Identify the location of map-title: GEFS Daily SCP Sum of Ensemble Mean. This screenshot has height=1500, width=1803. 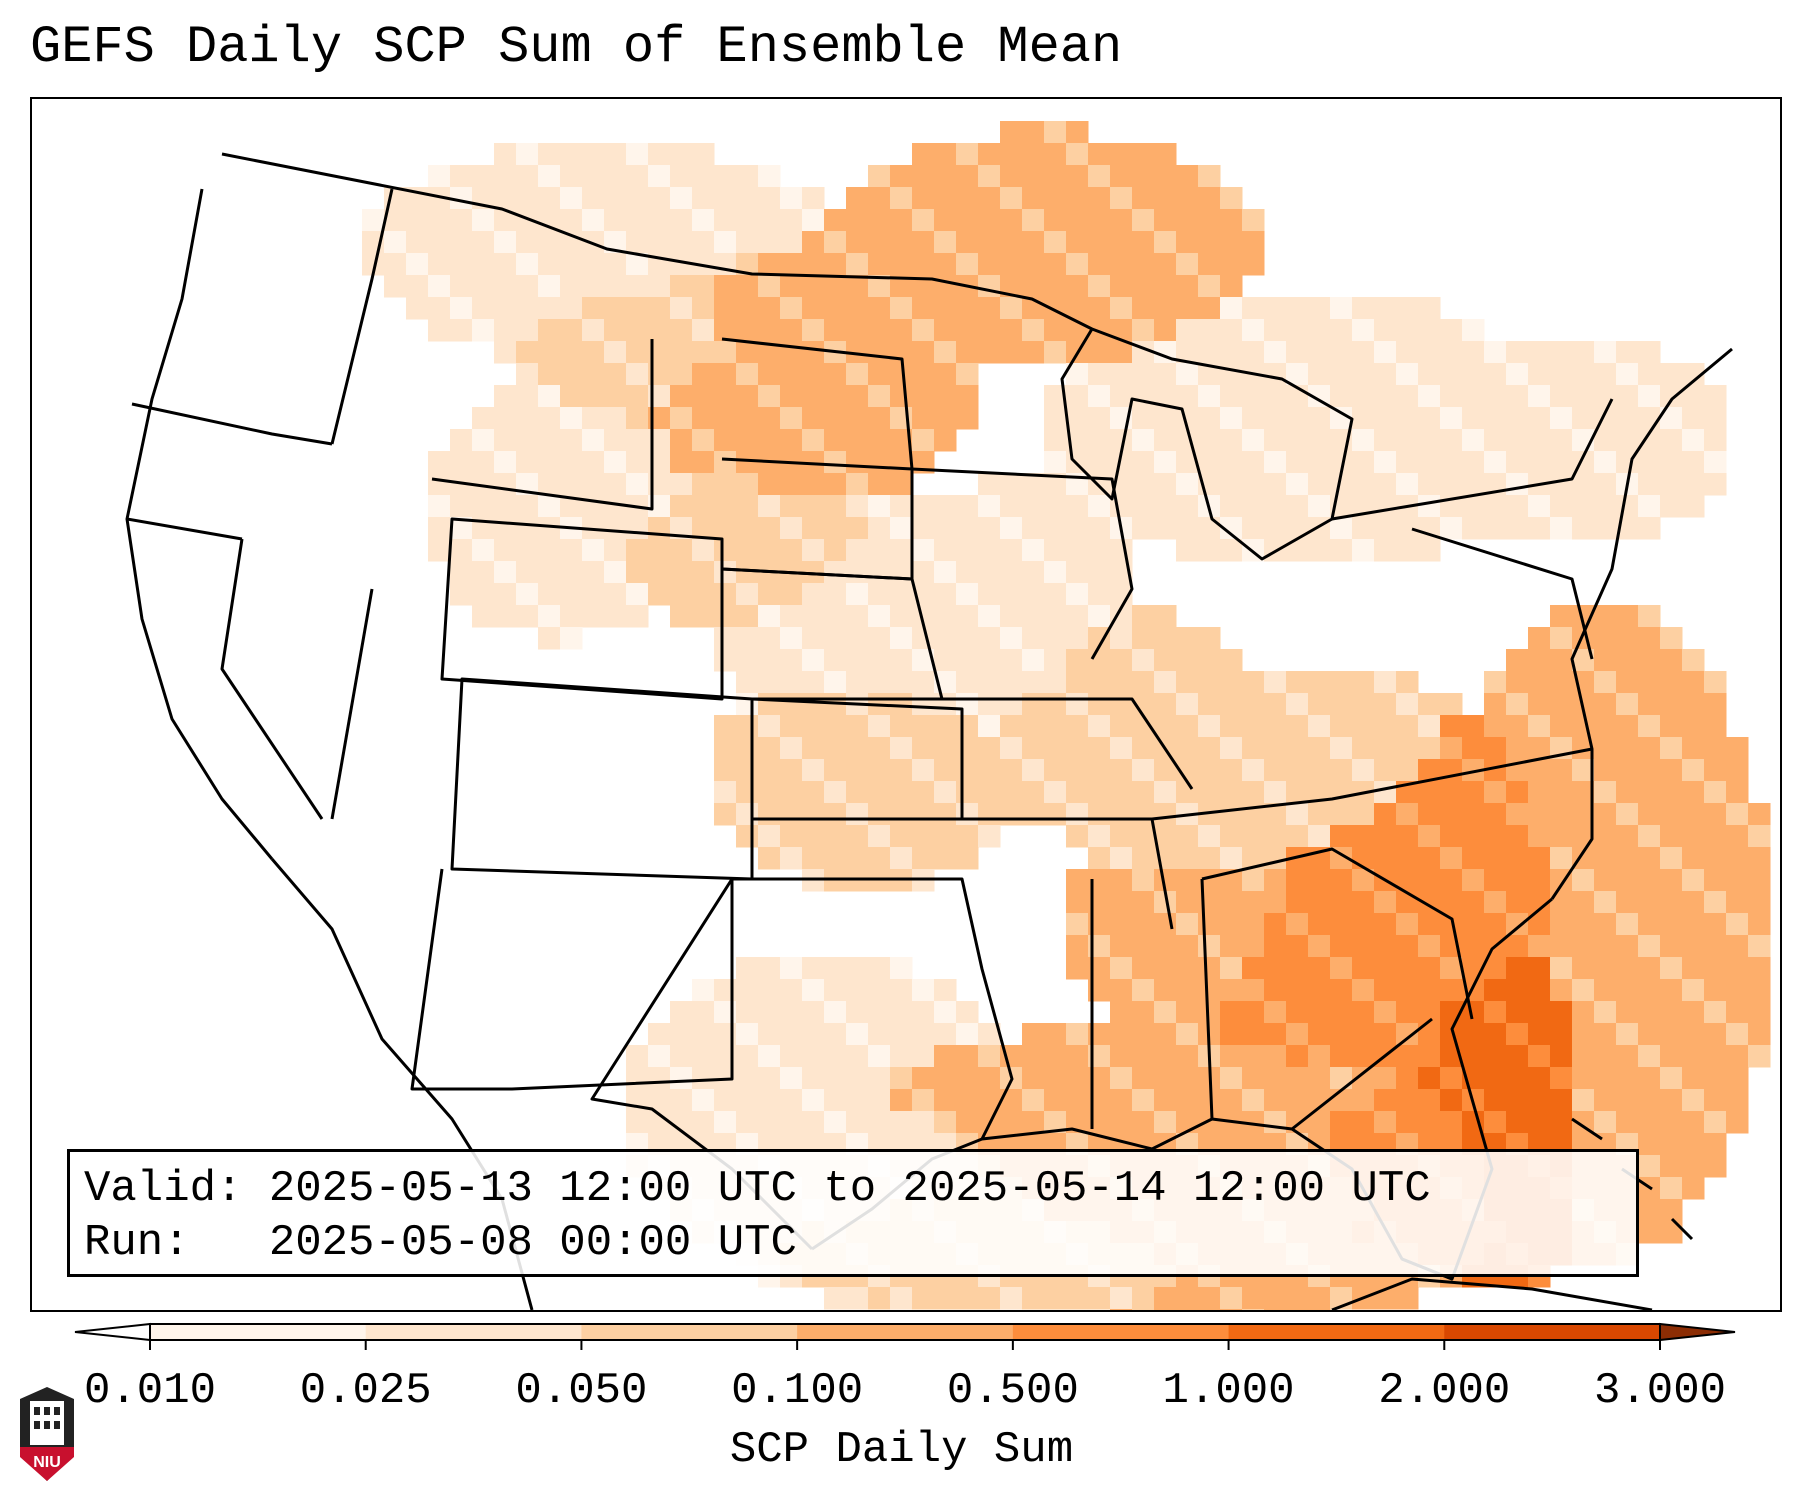
(576, 47).